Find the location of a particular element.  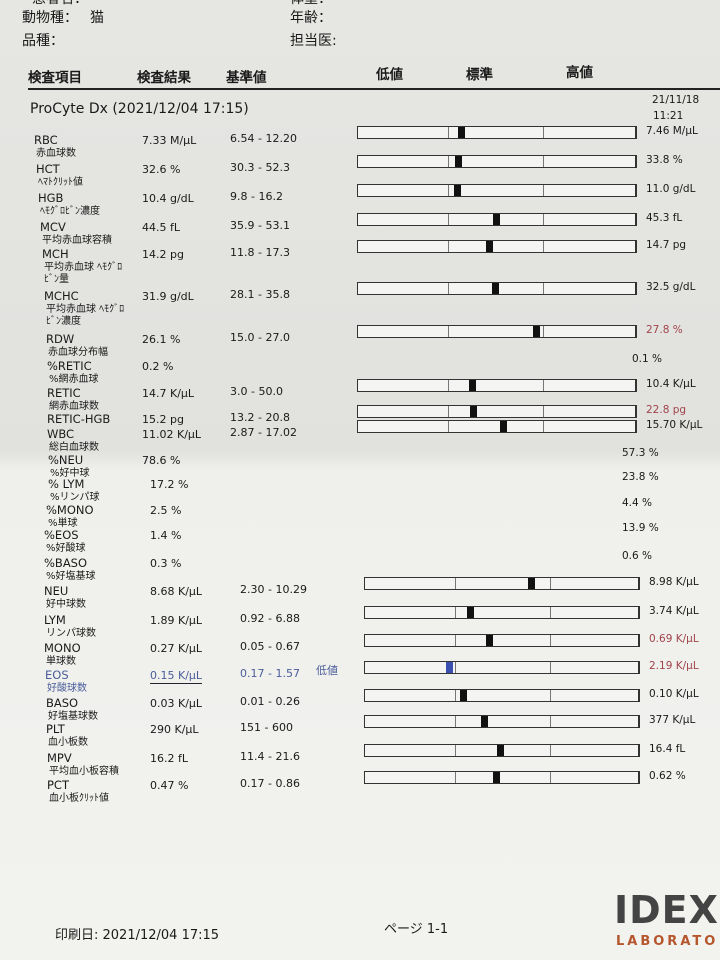

row-jp-label: 平均赤血球 ﾍﾓｸﾞﾛﾋﾞﾝ濃度 is located at coordinates (85, 315).